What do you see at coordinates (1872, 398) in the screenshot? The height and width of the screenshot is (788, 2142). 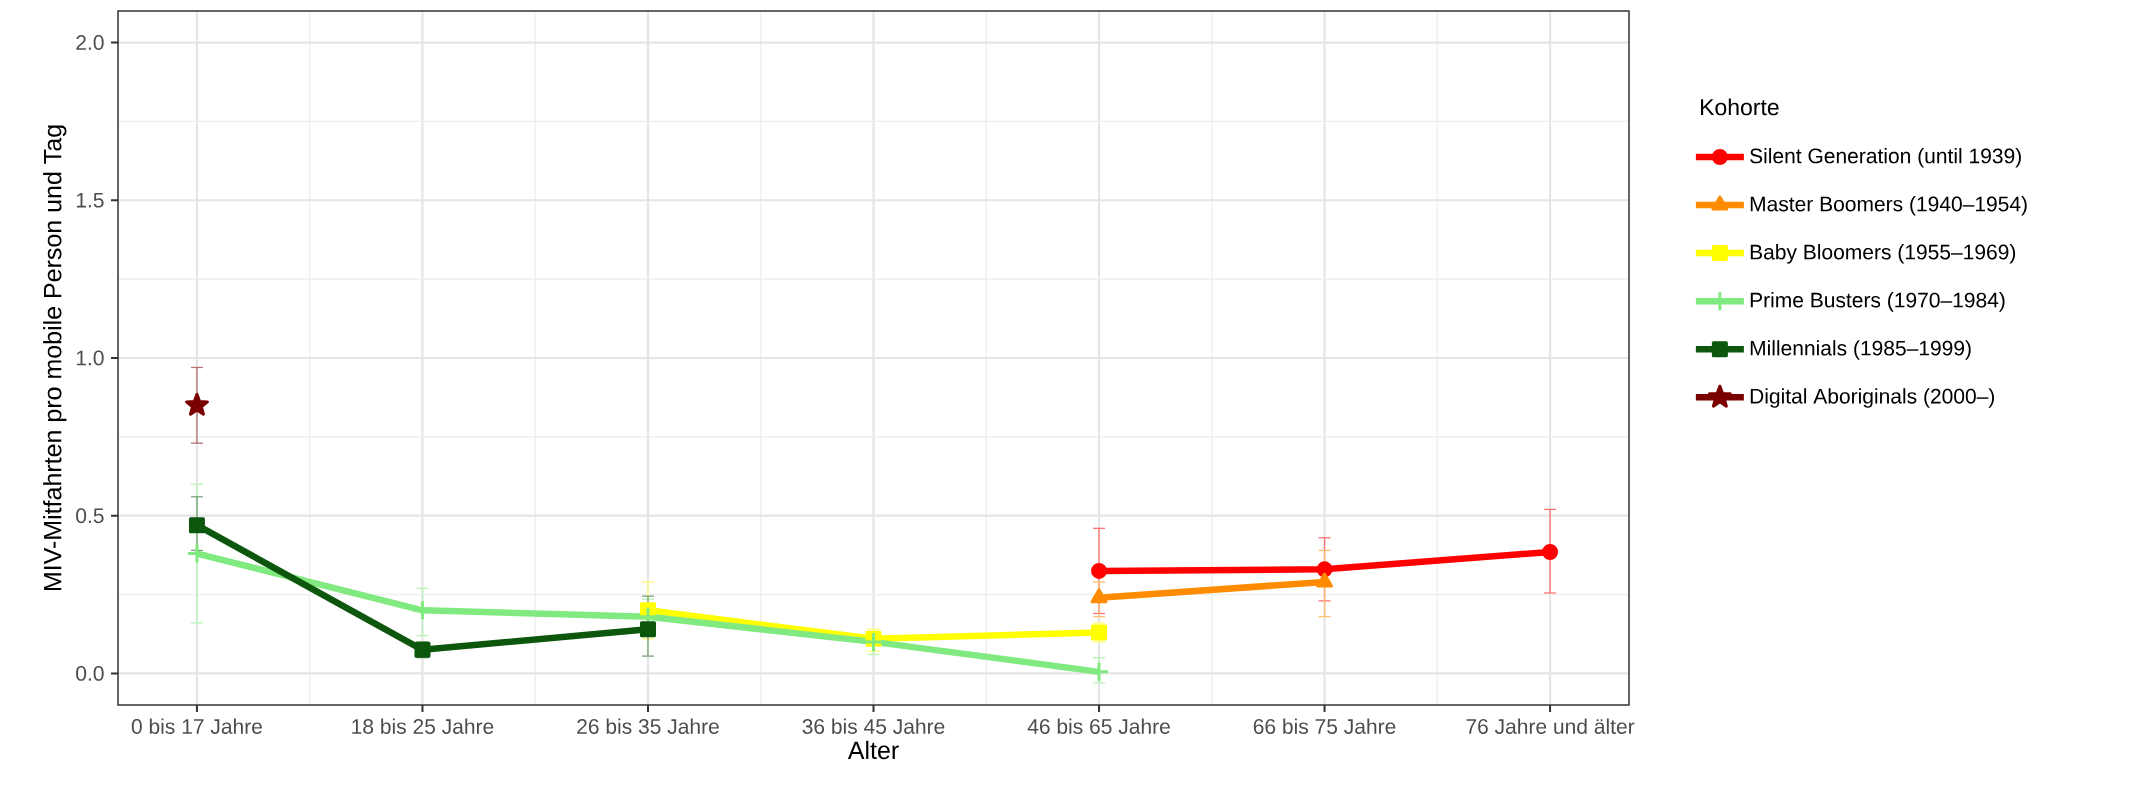 I see `legend-label: Digital Aboriginals (2000–)` at bounding box center [1872, 398].